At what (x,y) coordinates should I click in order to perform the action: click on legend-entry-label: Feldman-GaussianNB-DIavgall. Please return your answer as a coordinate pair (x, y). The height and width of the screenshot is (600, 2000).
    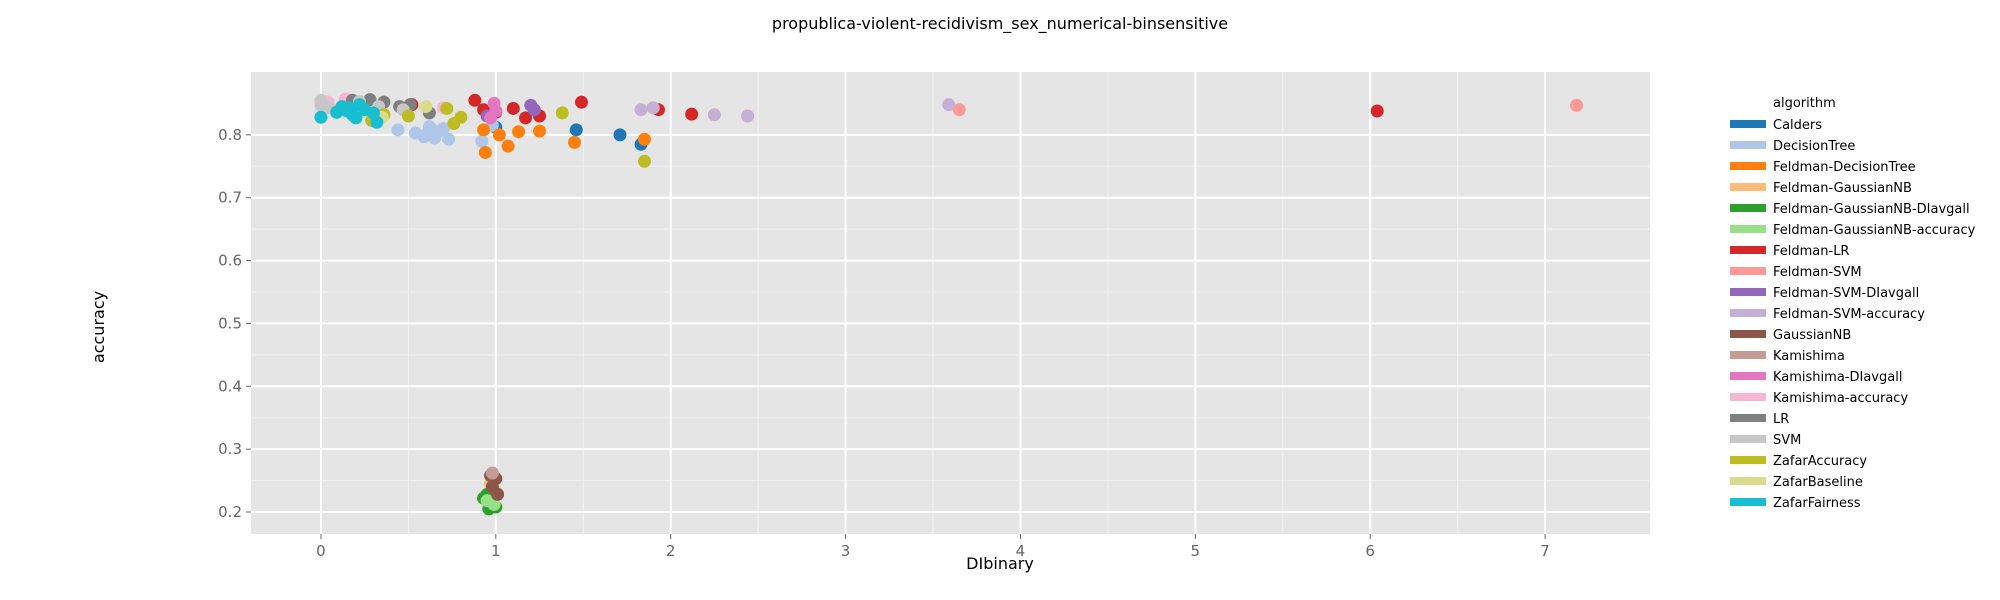
    Looking at the image, I should click on (1871, 209).